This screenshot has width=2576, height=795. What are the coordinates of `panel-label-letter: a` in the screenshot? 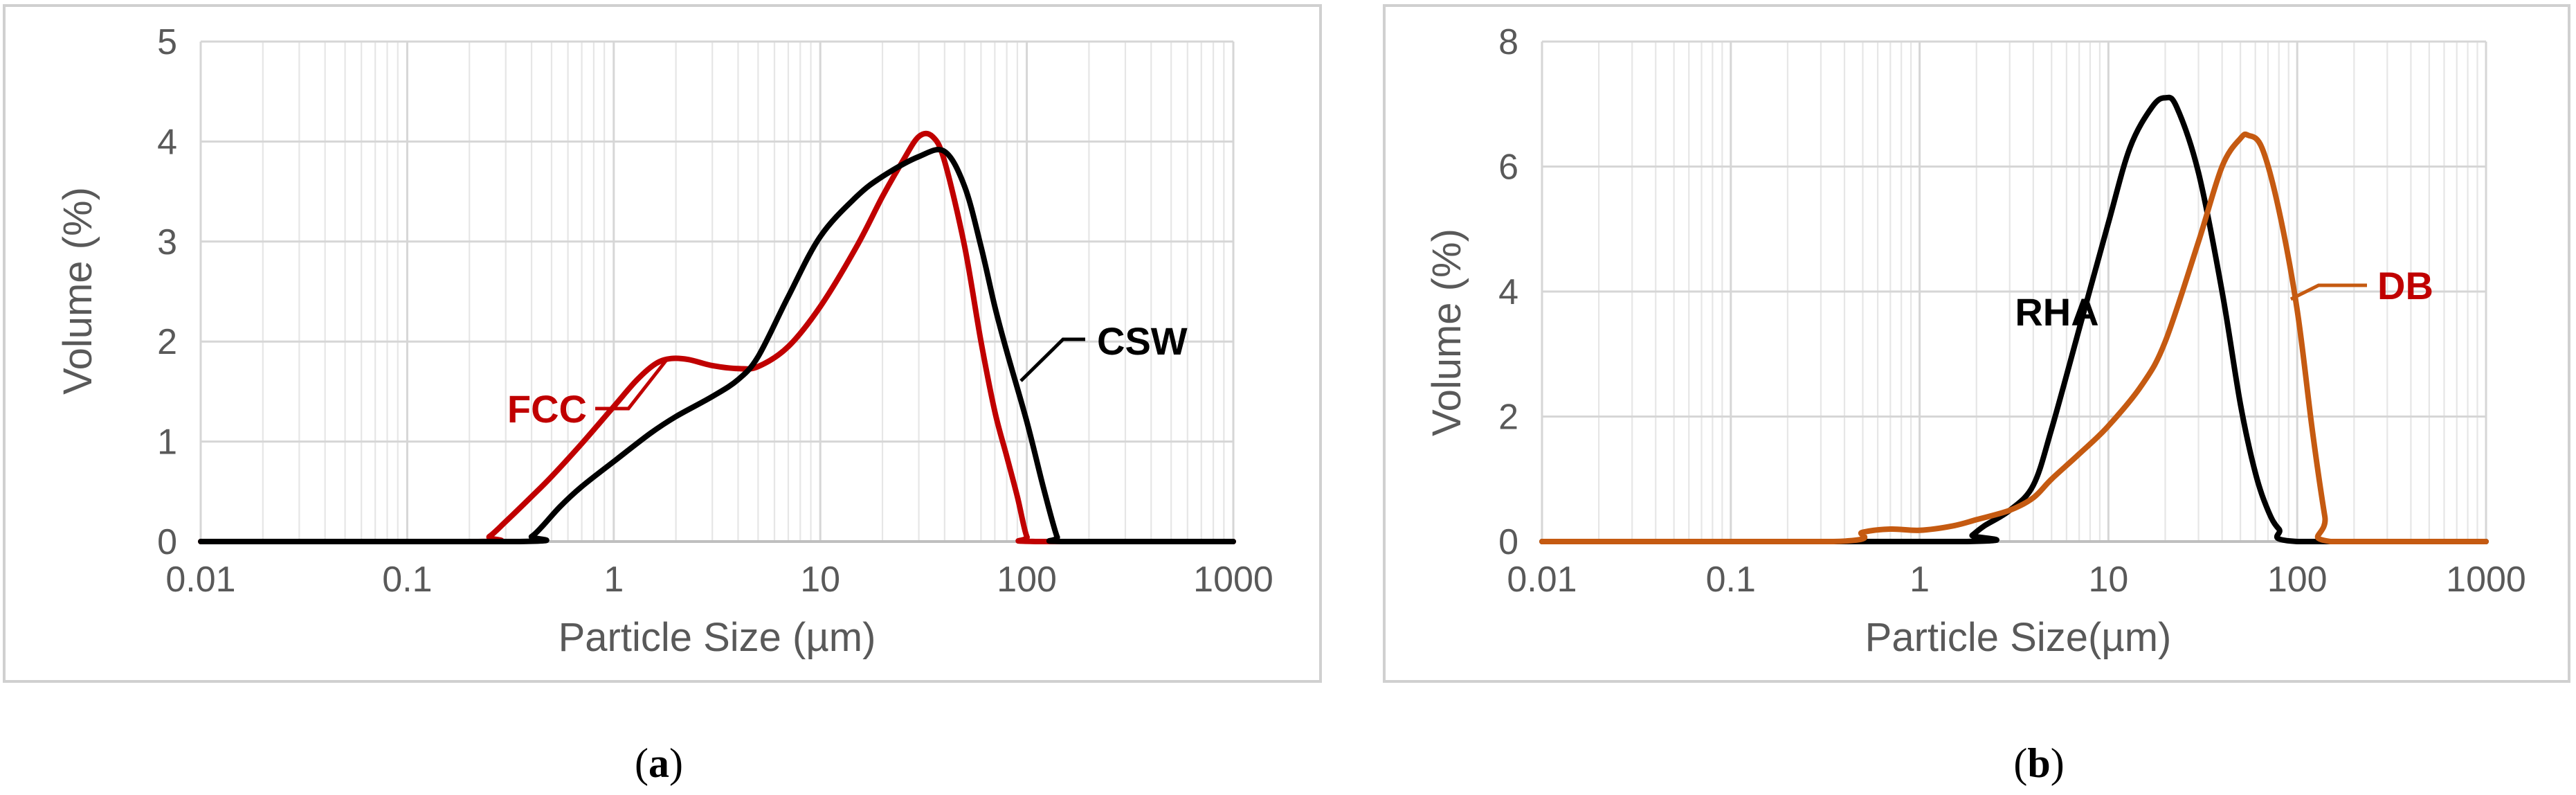 It's located at (658, 763).